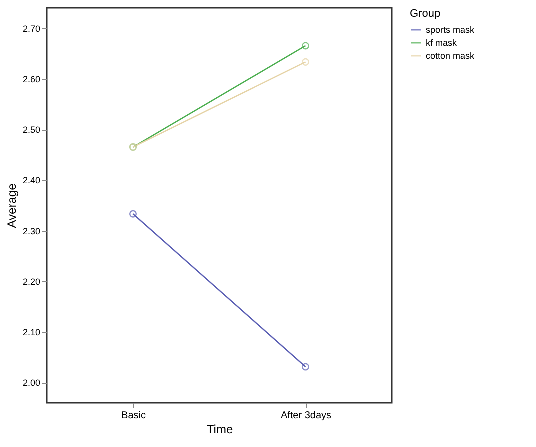  Describe the element at coordinates (306, 416) in the screenshot. I see `x-tick-label: After 3days` at that location.